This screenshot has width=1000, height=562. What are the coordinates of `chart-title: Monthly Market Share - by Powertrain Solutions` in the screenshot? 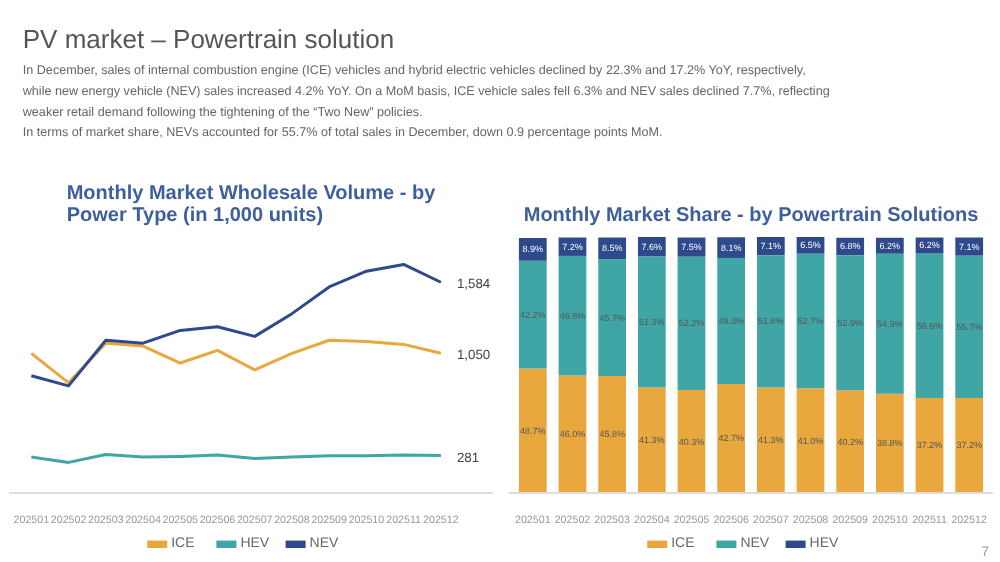 It's located at (751, 216).